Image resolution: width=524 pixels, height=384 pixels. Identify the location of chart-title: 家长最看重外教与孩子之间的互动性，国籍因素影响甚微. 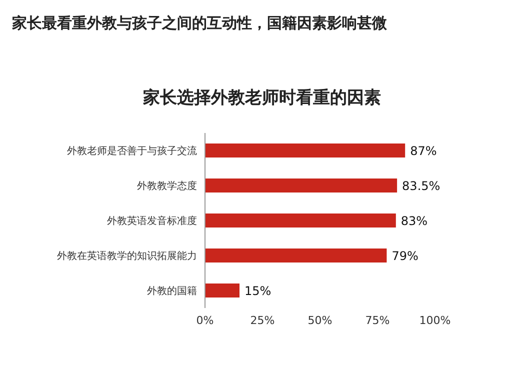
(199, 23).